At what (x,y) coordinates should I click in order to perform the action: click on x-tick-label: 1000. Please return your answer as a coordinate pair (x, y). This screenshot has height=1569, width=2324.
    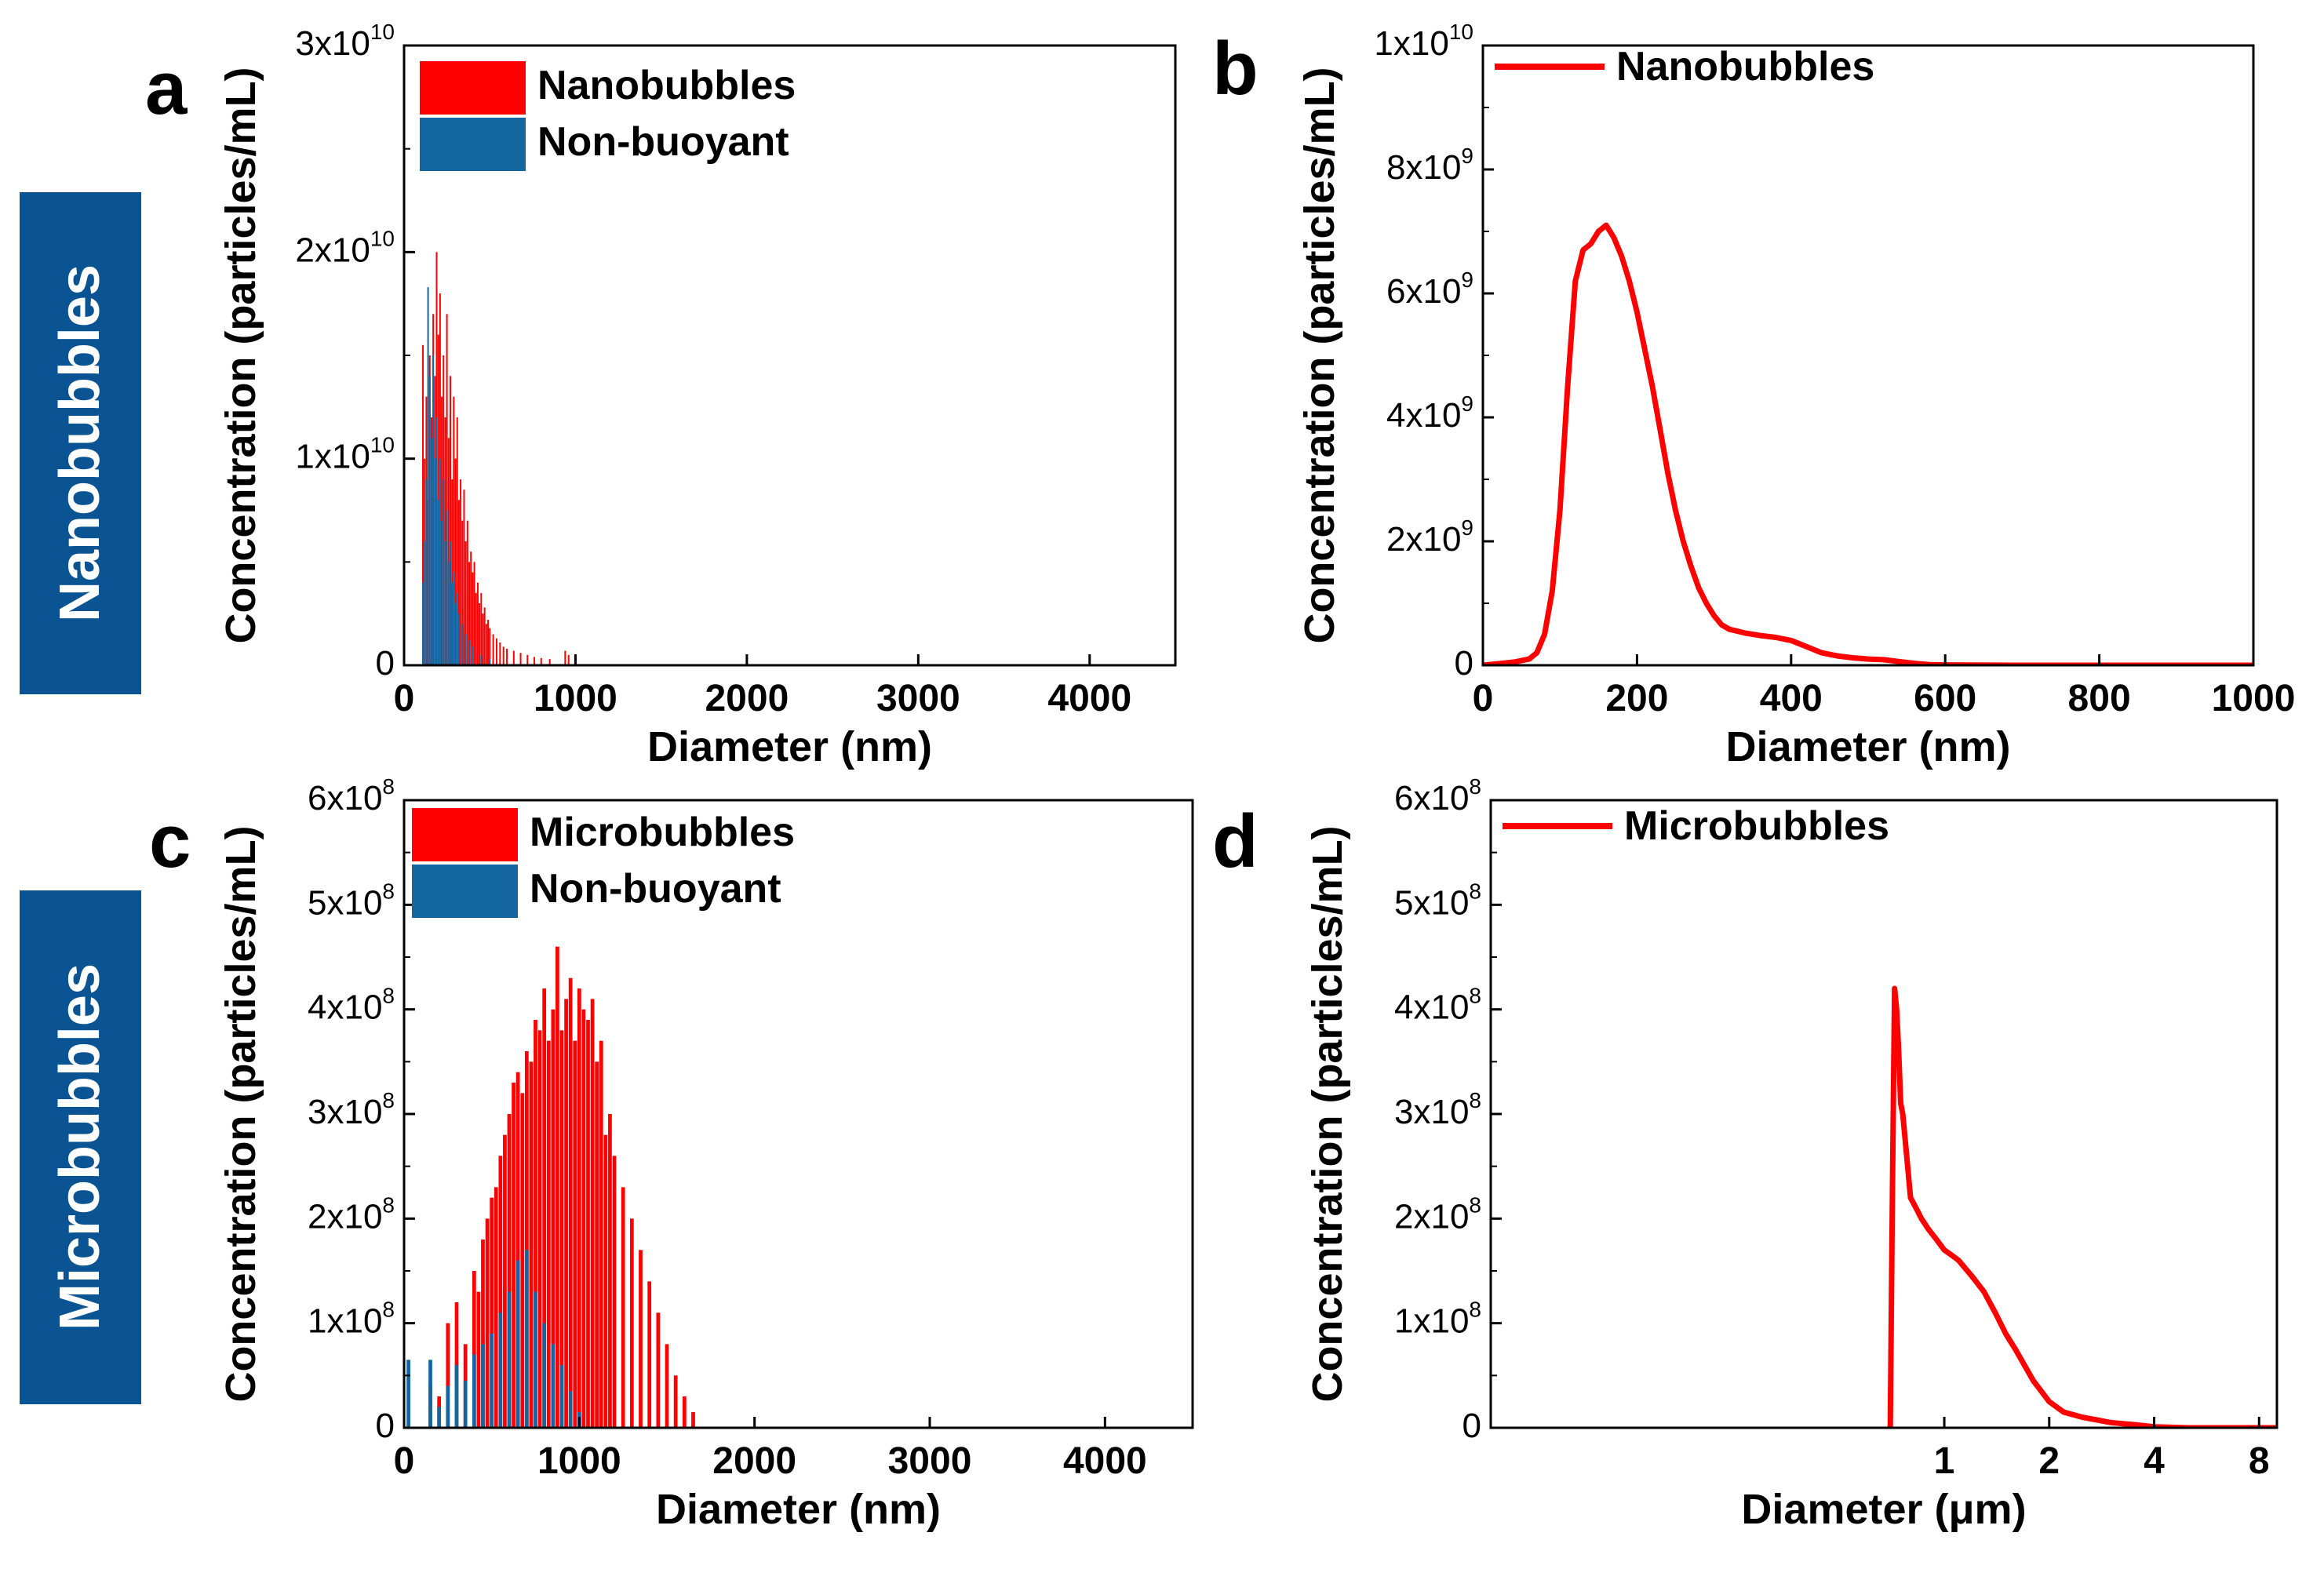
    Looking at the image, I should click on (579, 1461).